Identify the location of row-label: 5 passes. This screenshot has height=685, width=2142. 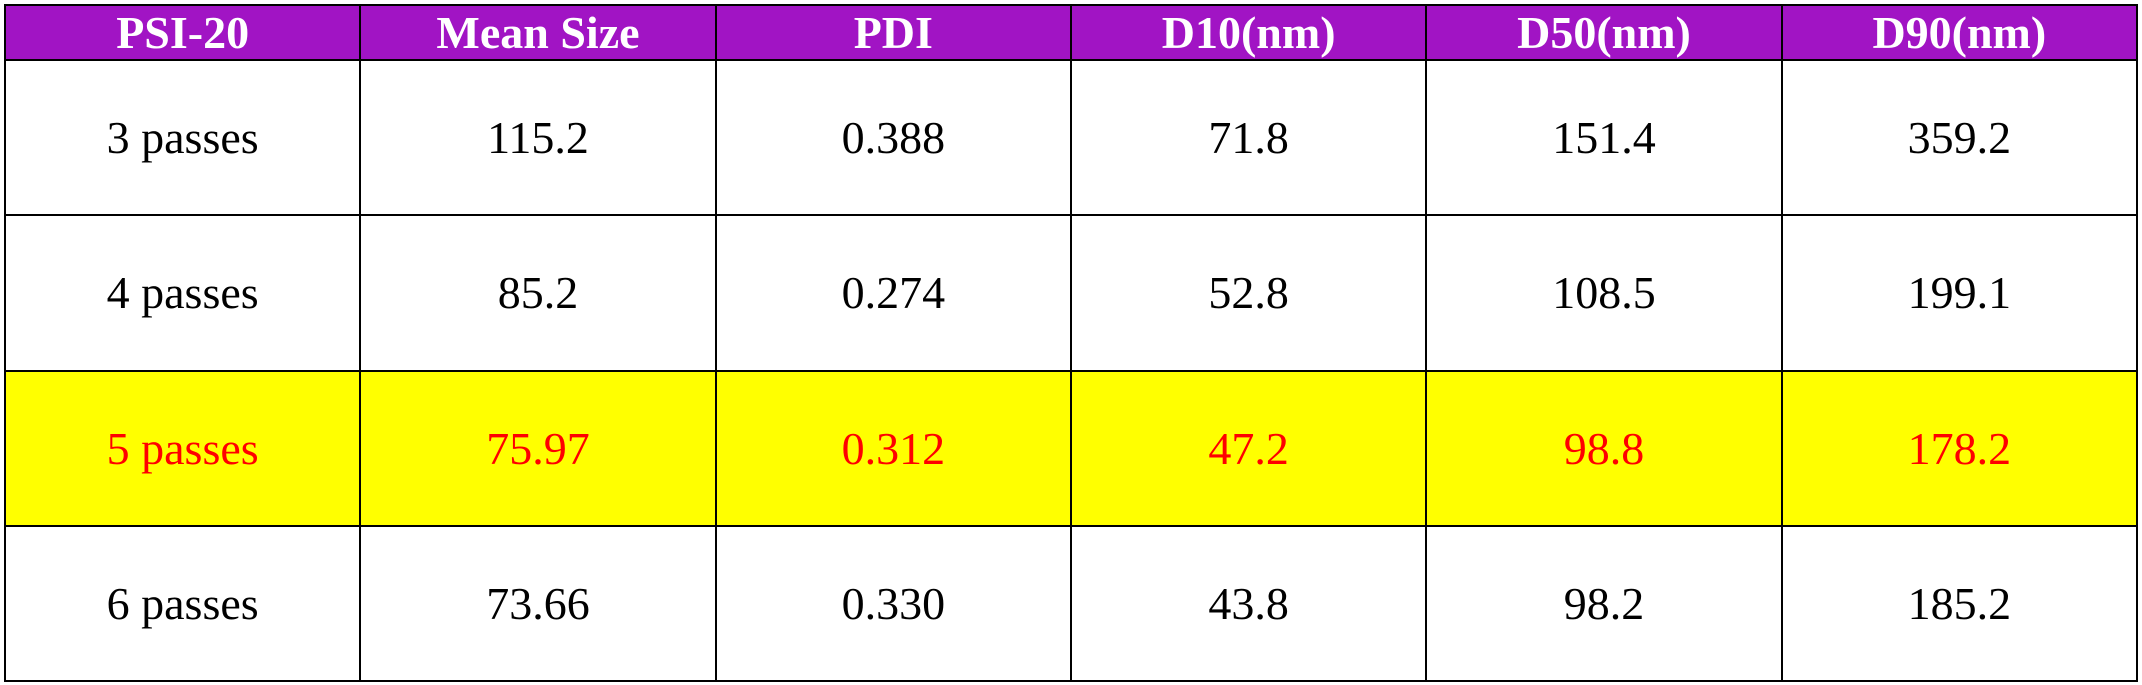
(182, 448).